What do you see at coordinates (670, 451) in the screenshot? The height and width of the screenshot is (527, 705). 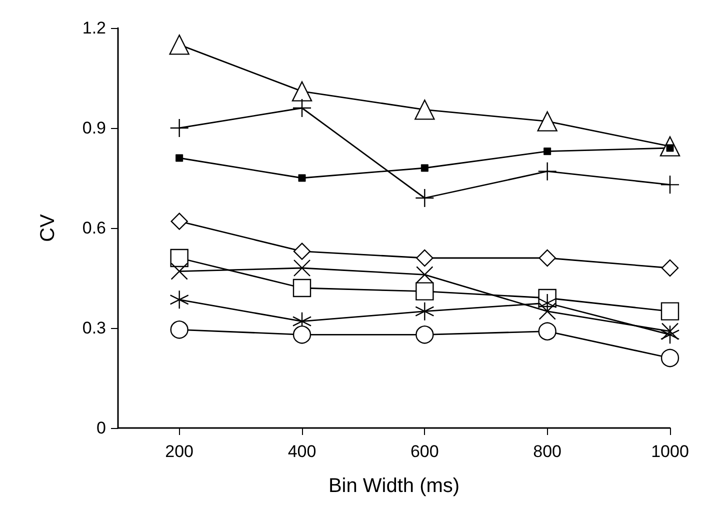 I see `x-tick-label: 1000` at bounding box center [670, 451].